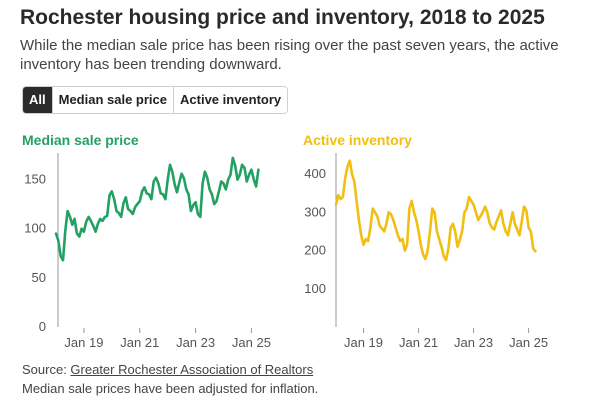 Image resolution: width=600 pixels, height=400 pixels. Describe the element at coordinates (363, 342) in the screenshot. I see `inventory-x-tick-label: Jan 19` at that location.